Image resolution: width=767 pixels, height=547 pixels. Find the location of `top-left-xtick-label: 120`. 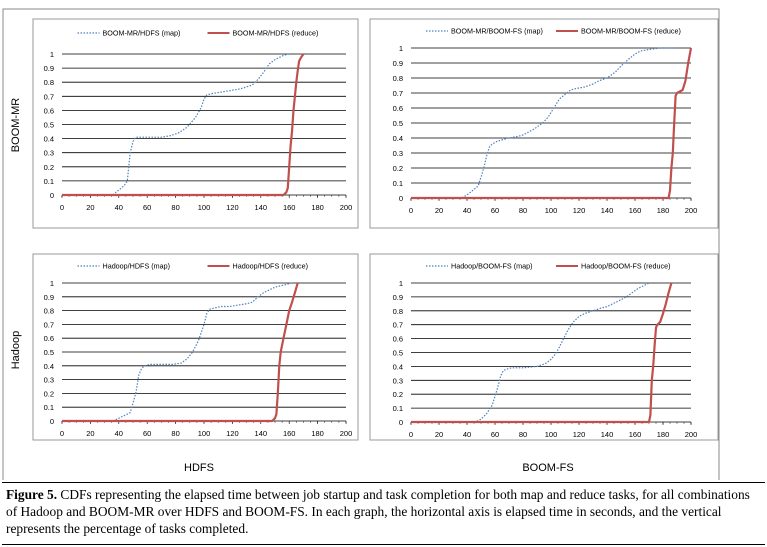

top-left-xtick-label: 120 is located at coordinates (232, 207).